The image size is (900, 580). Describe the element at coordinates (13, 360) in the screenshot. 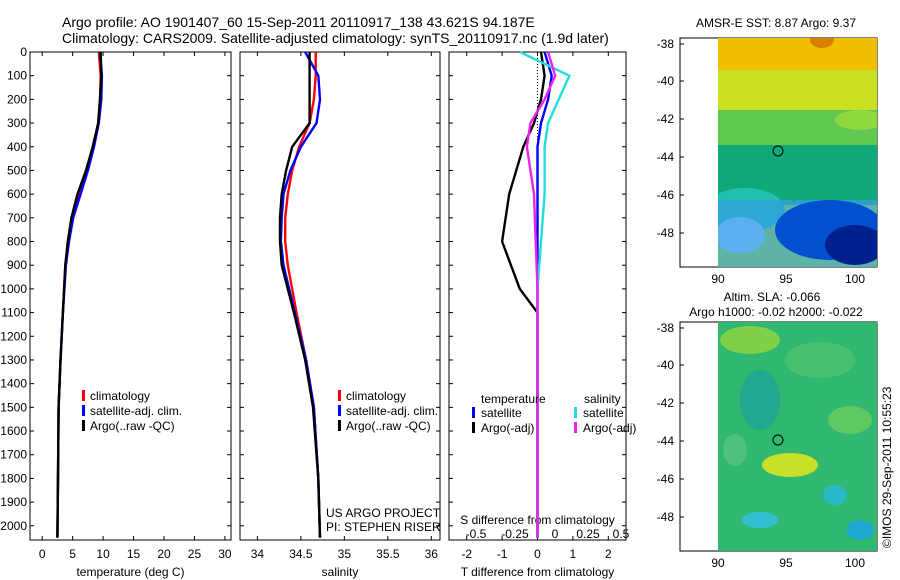

I see `depth-tick-label: 1300` at that location.